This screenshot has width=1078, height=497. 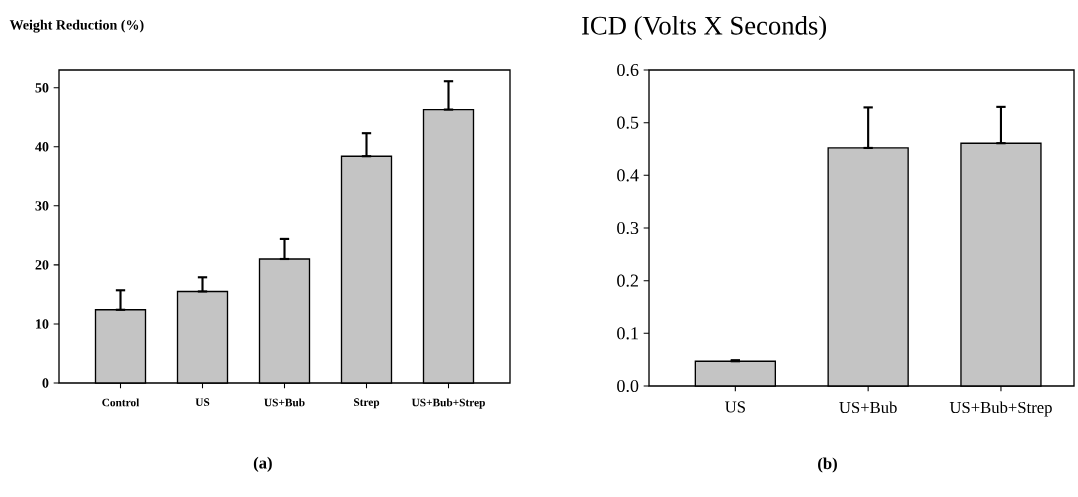 I want to click on y-tick-label: 0.4, so click(x=628, y=175).